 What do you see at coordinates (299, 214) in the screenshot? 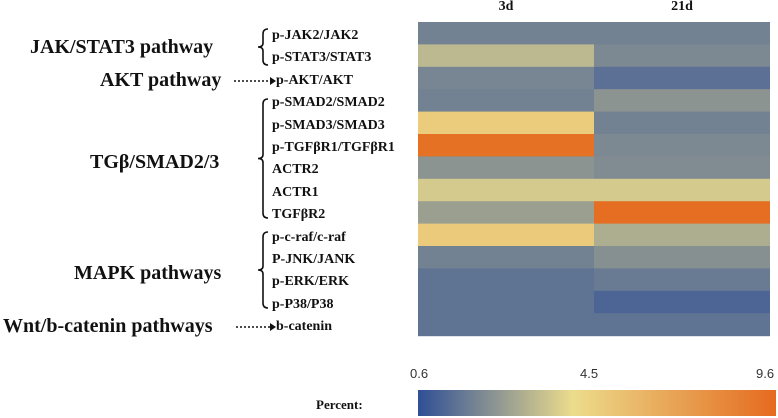
I see `row-label: TGFβR2` at bounding box center [299, 214].